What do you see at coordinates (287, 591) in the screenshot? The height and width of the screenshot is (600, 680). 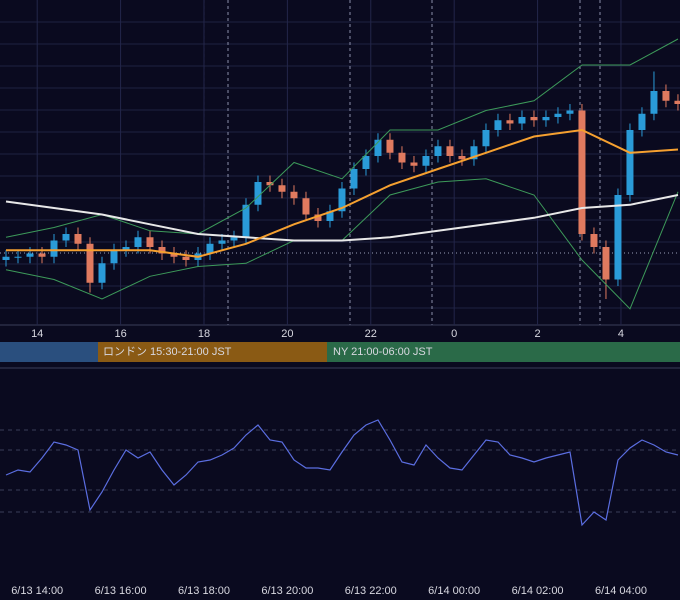 I see `x-tick-label: 6/13 20:00` at bounding box center [287, 591].